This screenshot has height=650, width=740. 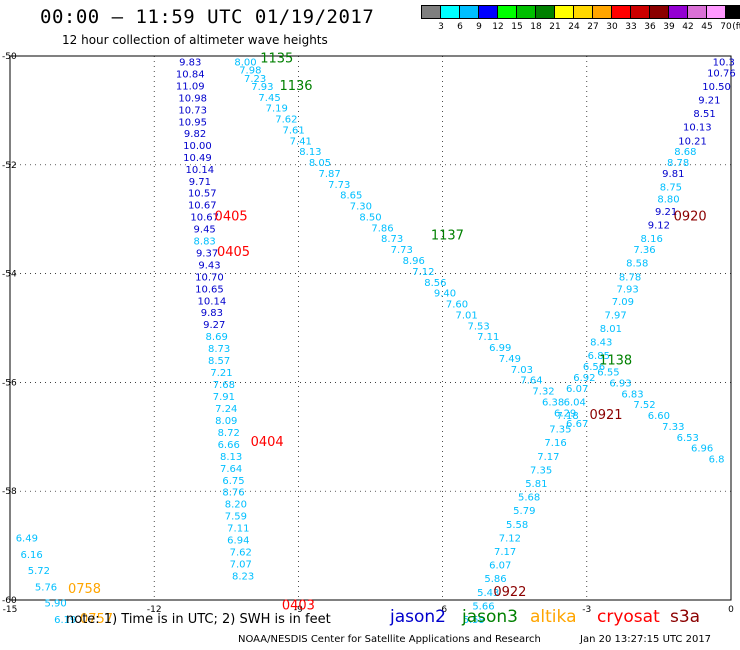 I want to click on wave-height-label: 7.12, so click(x=510, y=538).